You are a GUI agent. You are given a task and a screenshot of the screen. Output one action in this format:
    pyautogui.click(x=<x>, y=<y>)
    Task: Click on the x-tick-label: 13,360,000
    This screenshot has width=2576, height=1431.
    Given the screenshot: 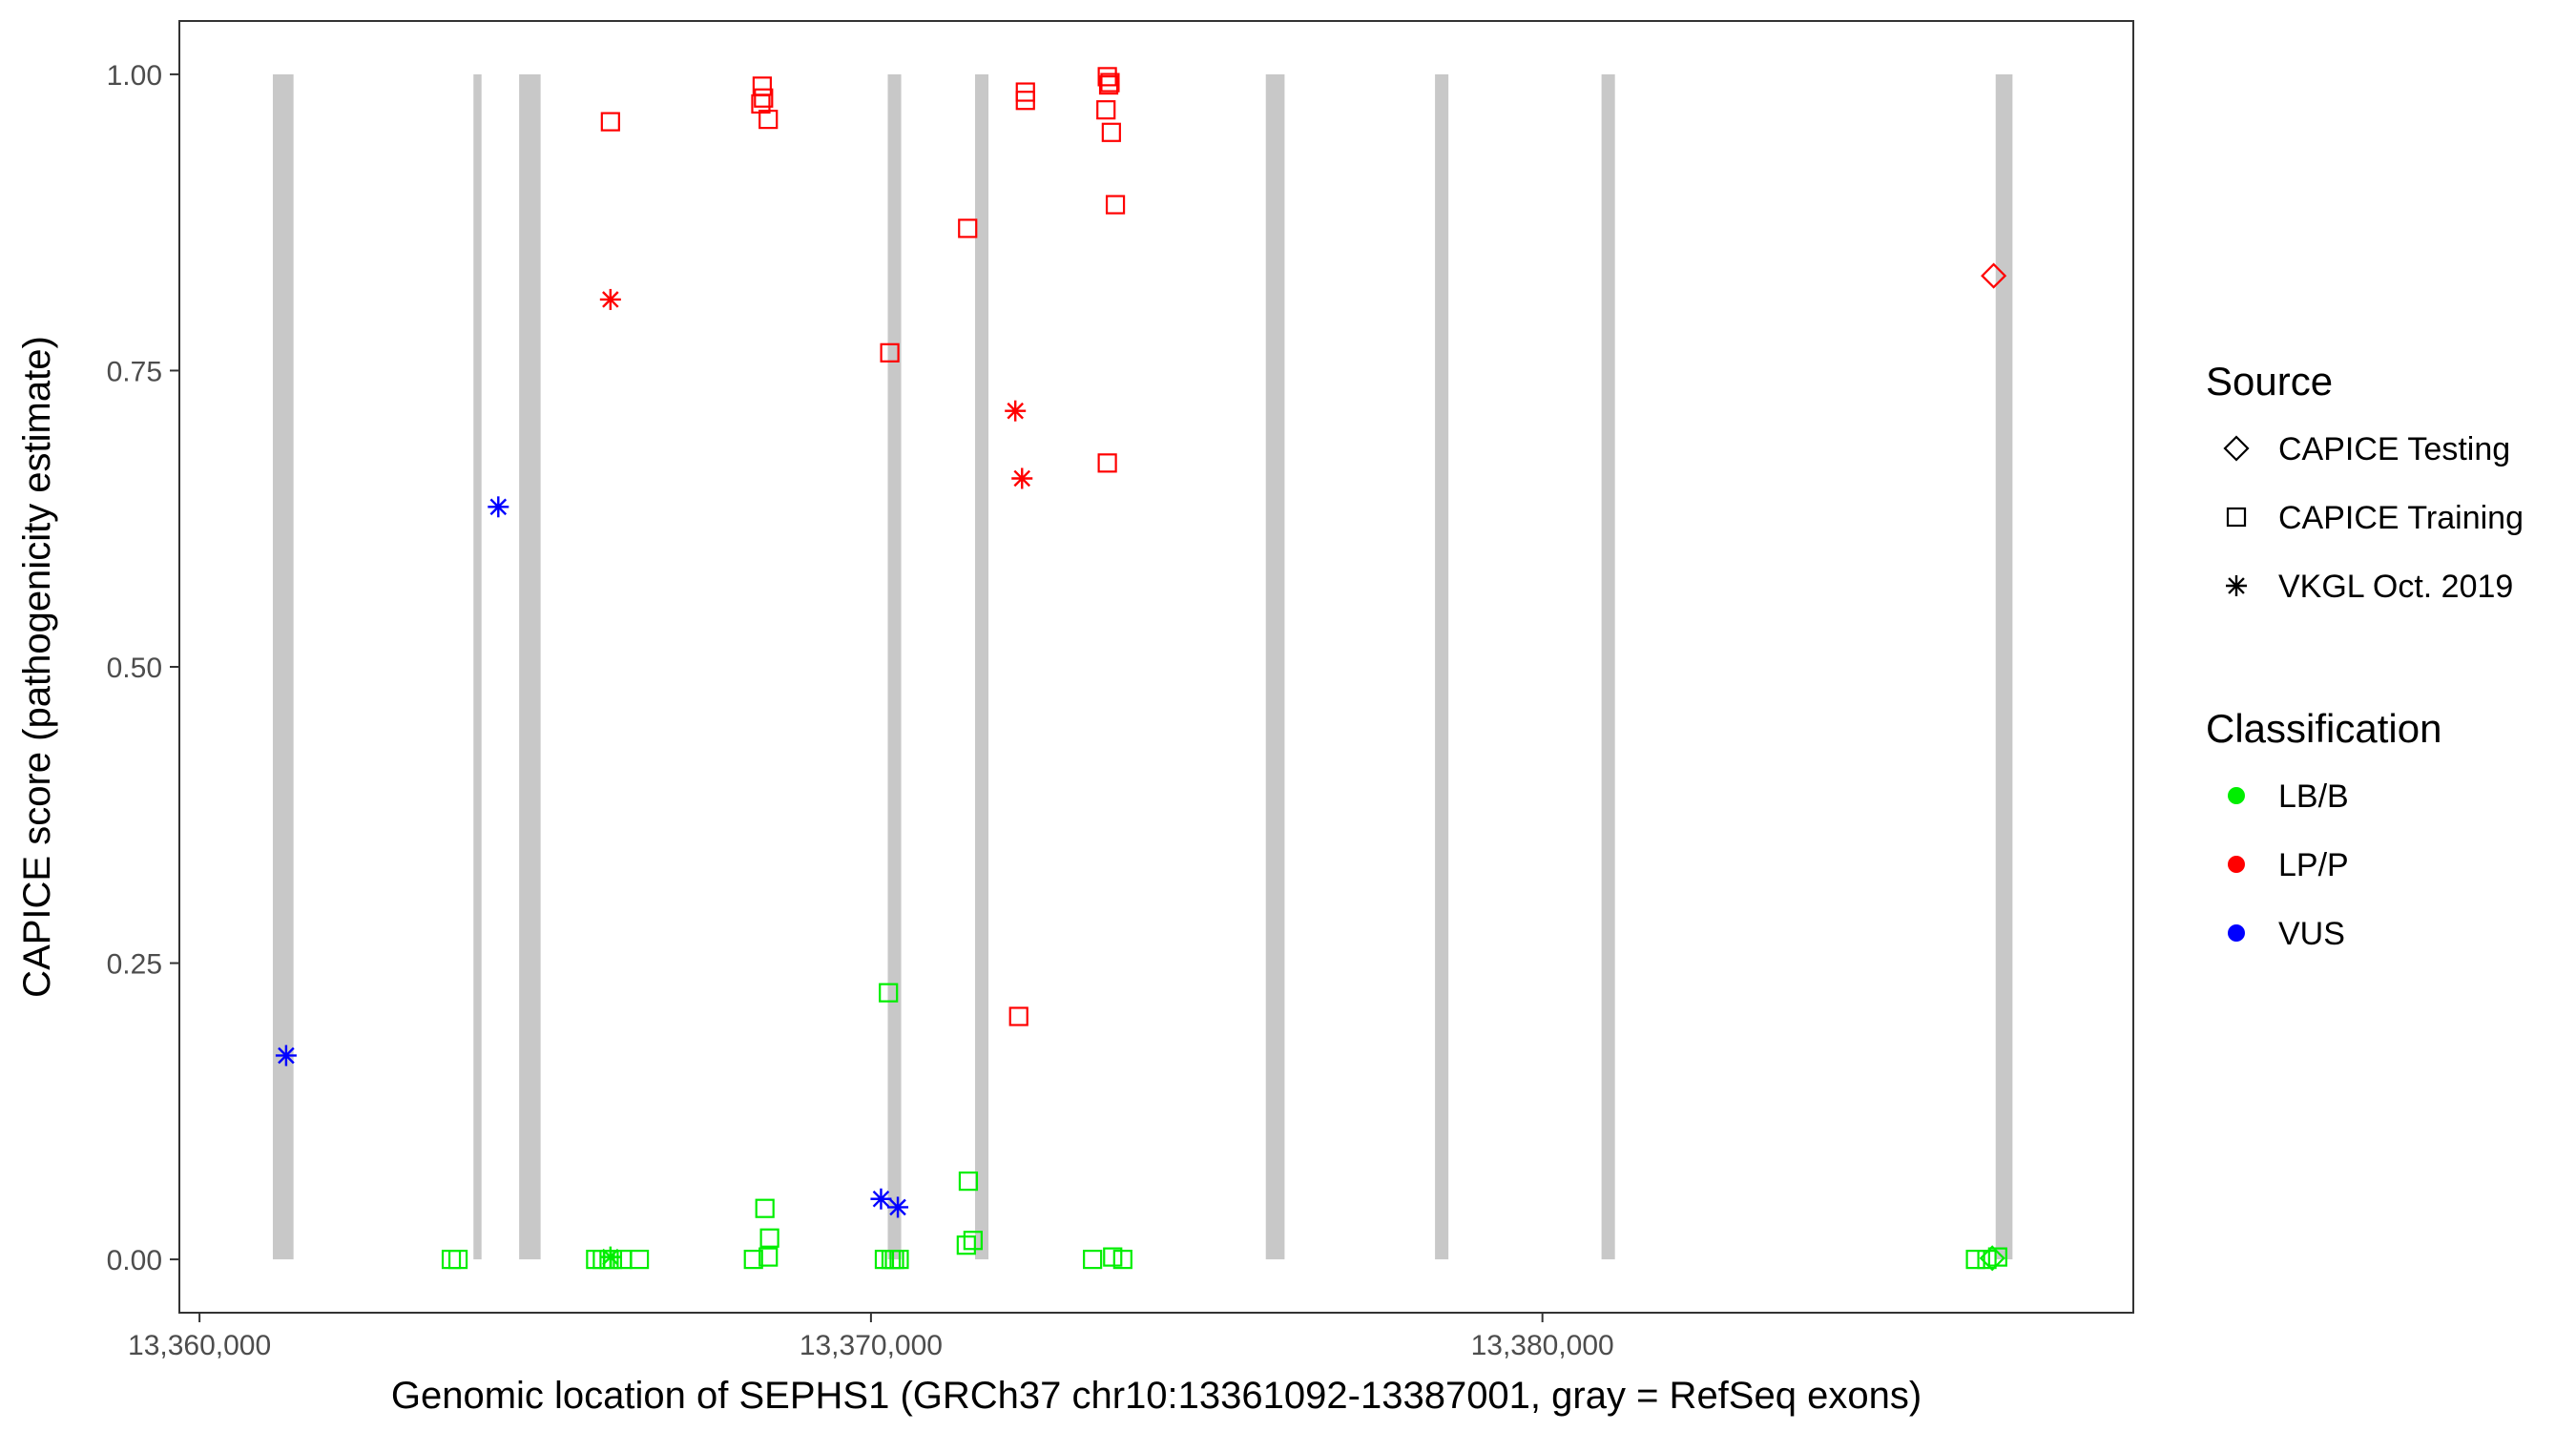 What is the action you would take?
    pyautogui.click(x=199, y=1345)
    